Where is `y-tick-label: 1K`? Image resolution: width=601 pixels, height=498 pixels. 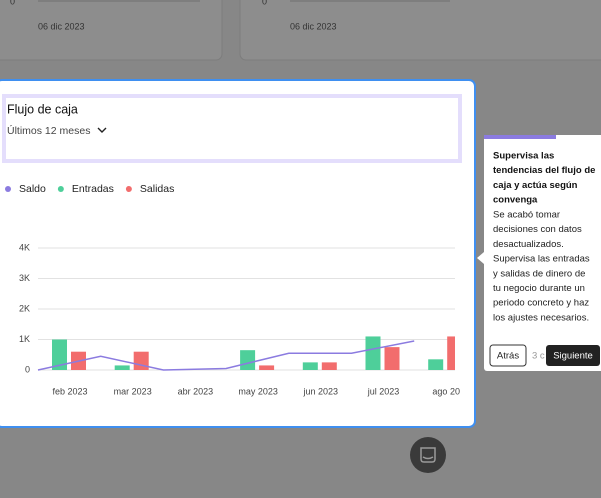
y-tick-label: 1K is located at coordinates (24, 339).